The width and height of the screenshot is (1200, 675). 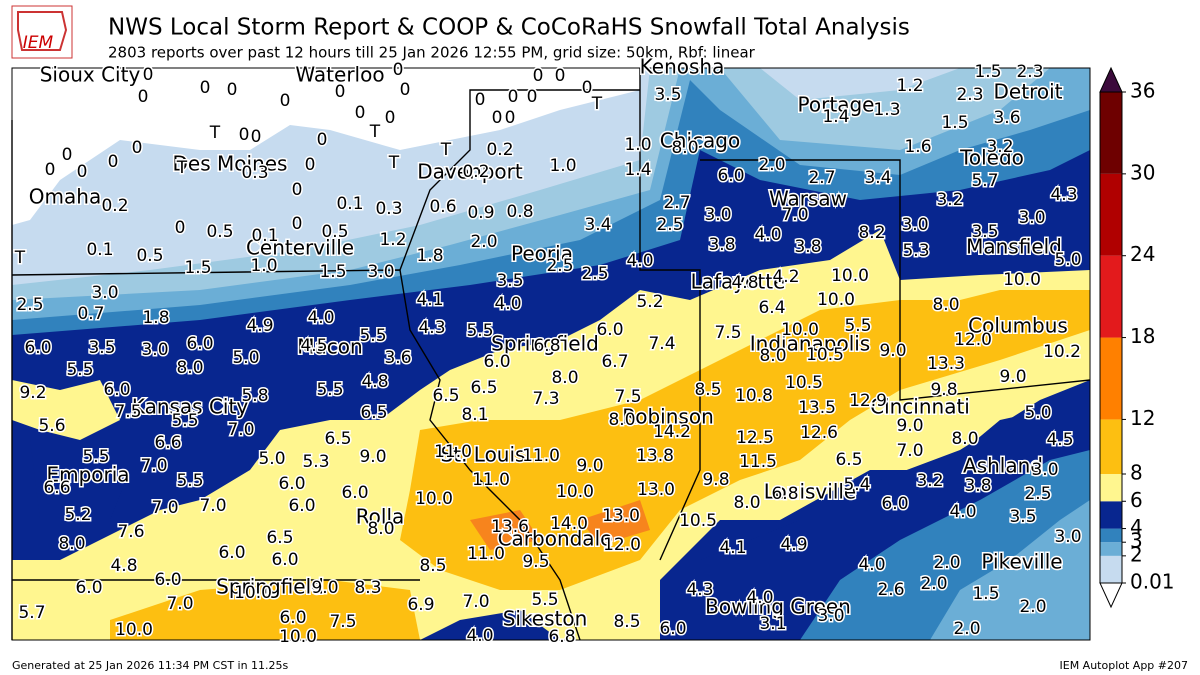 I want to click on city-label: Toledo, so click(x=991, y=158).